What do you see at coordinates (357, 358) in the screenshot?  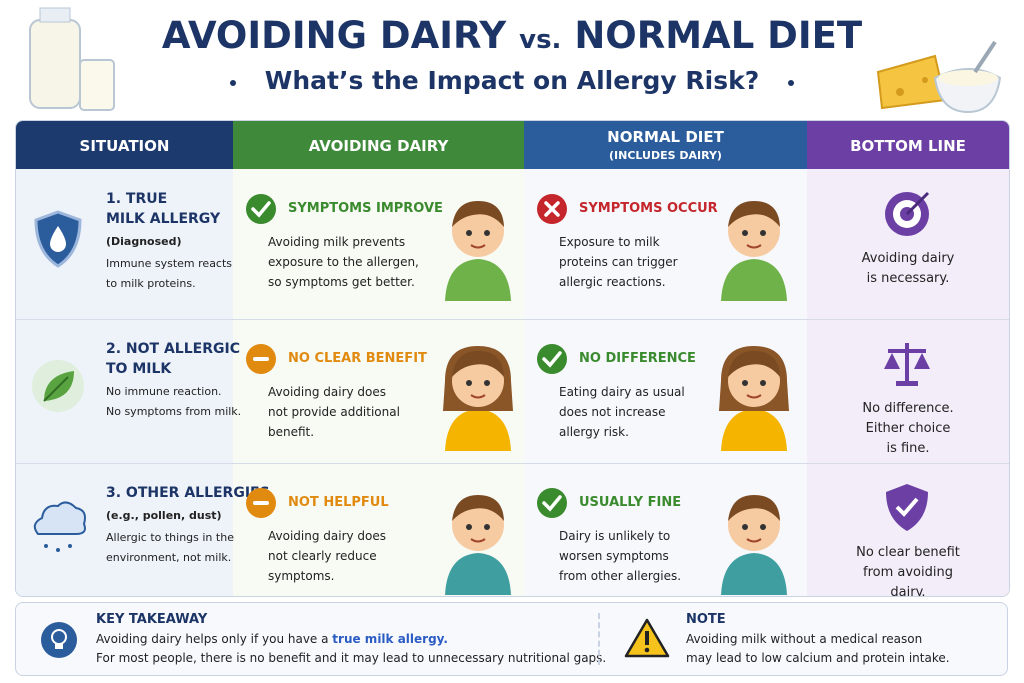 I see `status-label: NO CLEAR BENEFIT` at bounding box center [357, 358].